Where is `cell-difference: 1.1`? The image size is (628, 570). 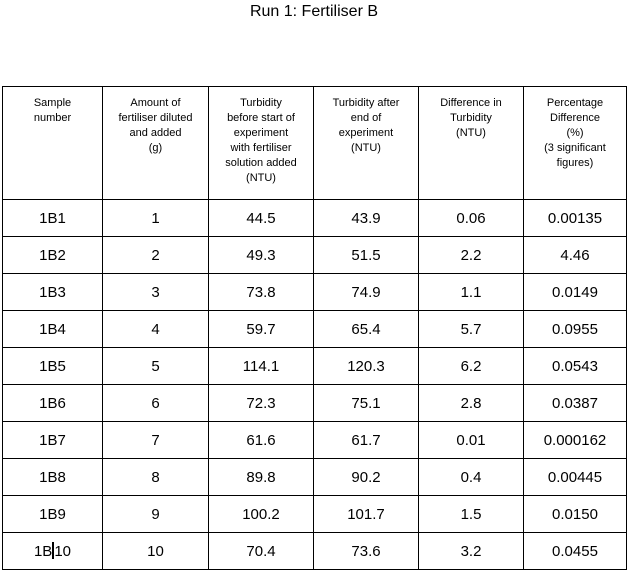
cell-difference: 1.1 is located at coordinates (471, 292).